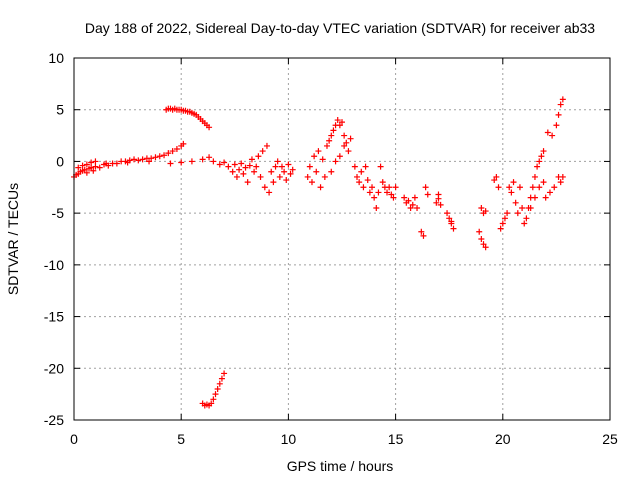  I want to click on x-axis-label: GPS time / hours, so click(340, 466).